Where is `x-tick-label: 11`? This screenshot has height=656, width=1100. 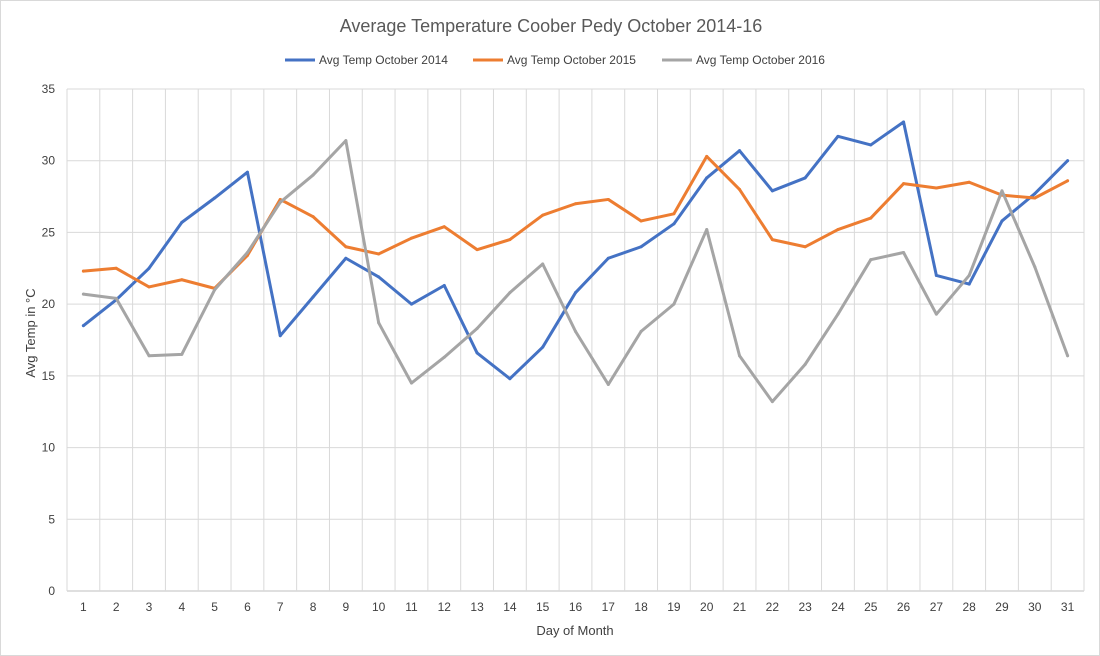
x-tick-label: 11 is located at coordinates (411, 607).